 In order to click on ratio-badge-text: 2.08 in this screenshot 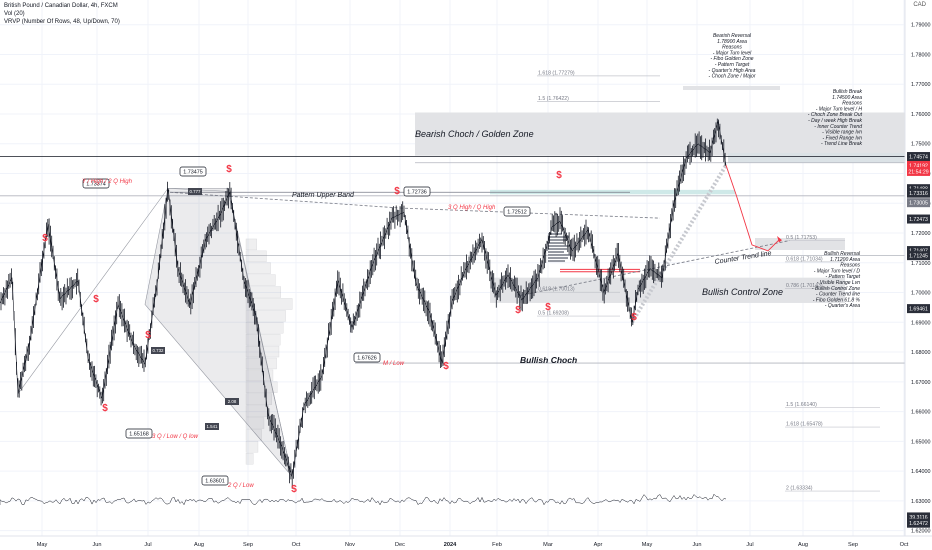, I will do `click(232, 401)`.